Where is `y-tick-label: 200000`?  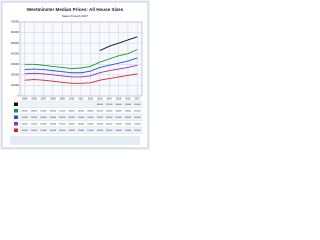
y-tick-label: 200000 is located at coordinates (15, 74).